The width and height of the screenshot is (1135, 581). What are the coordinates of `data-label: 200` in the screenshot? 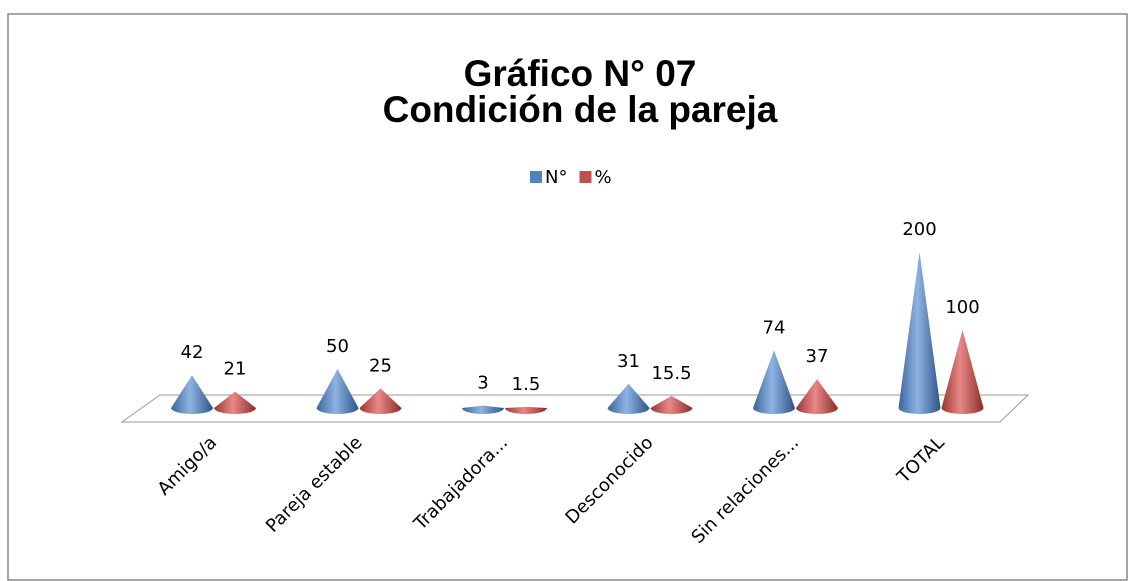 It's located at (919, 229).